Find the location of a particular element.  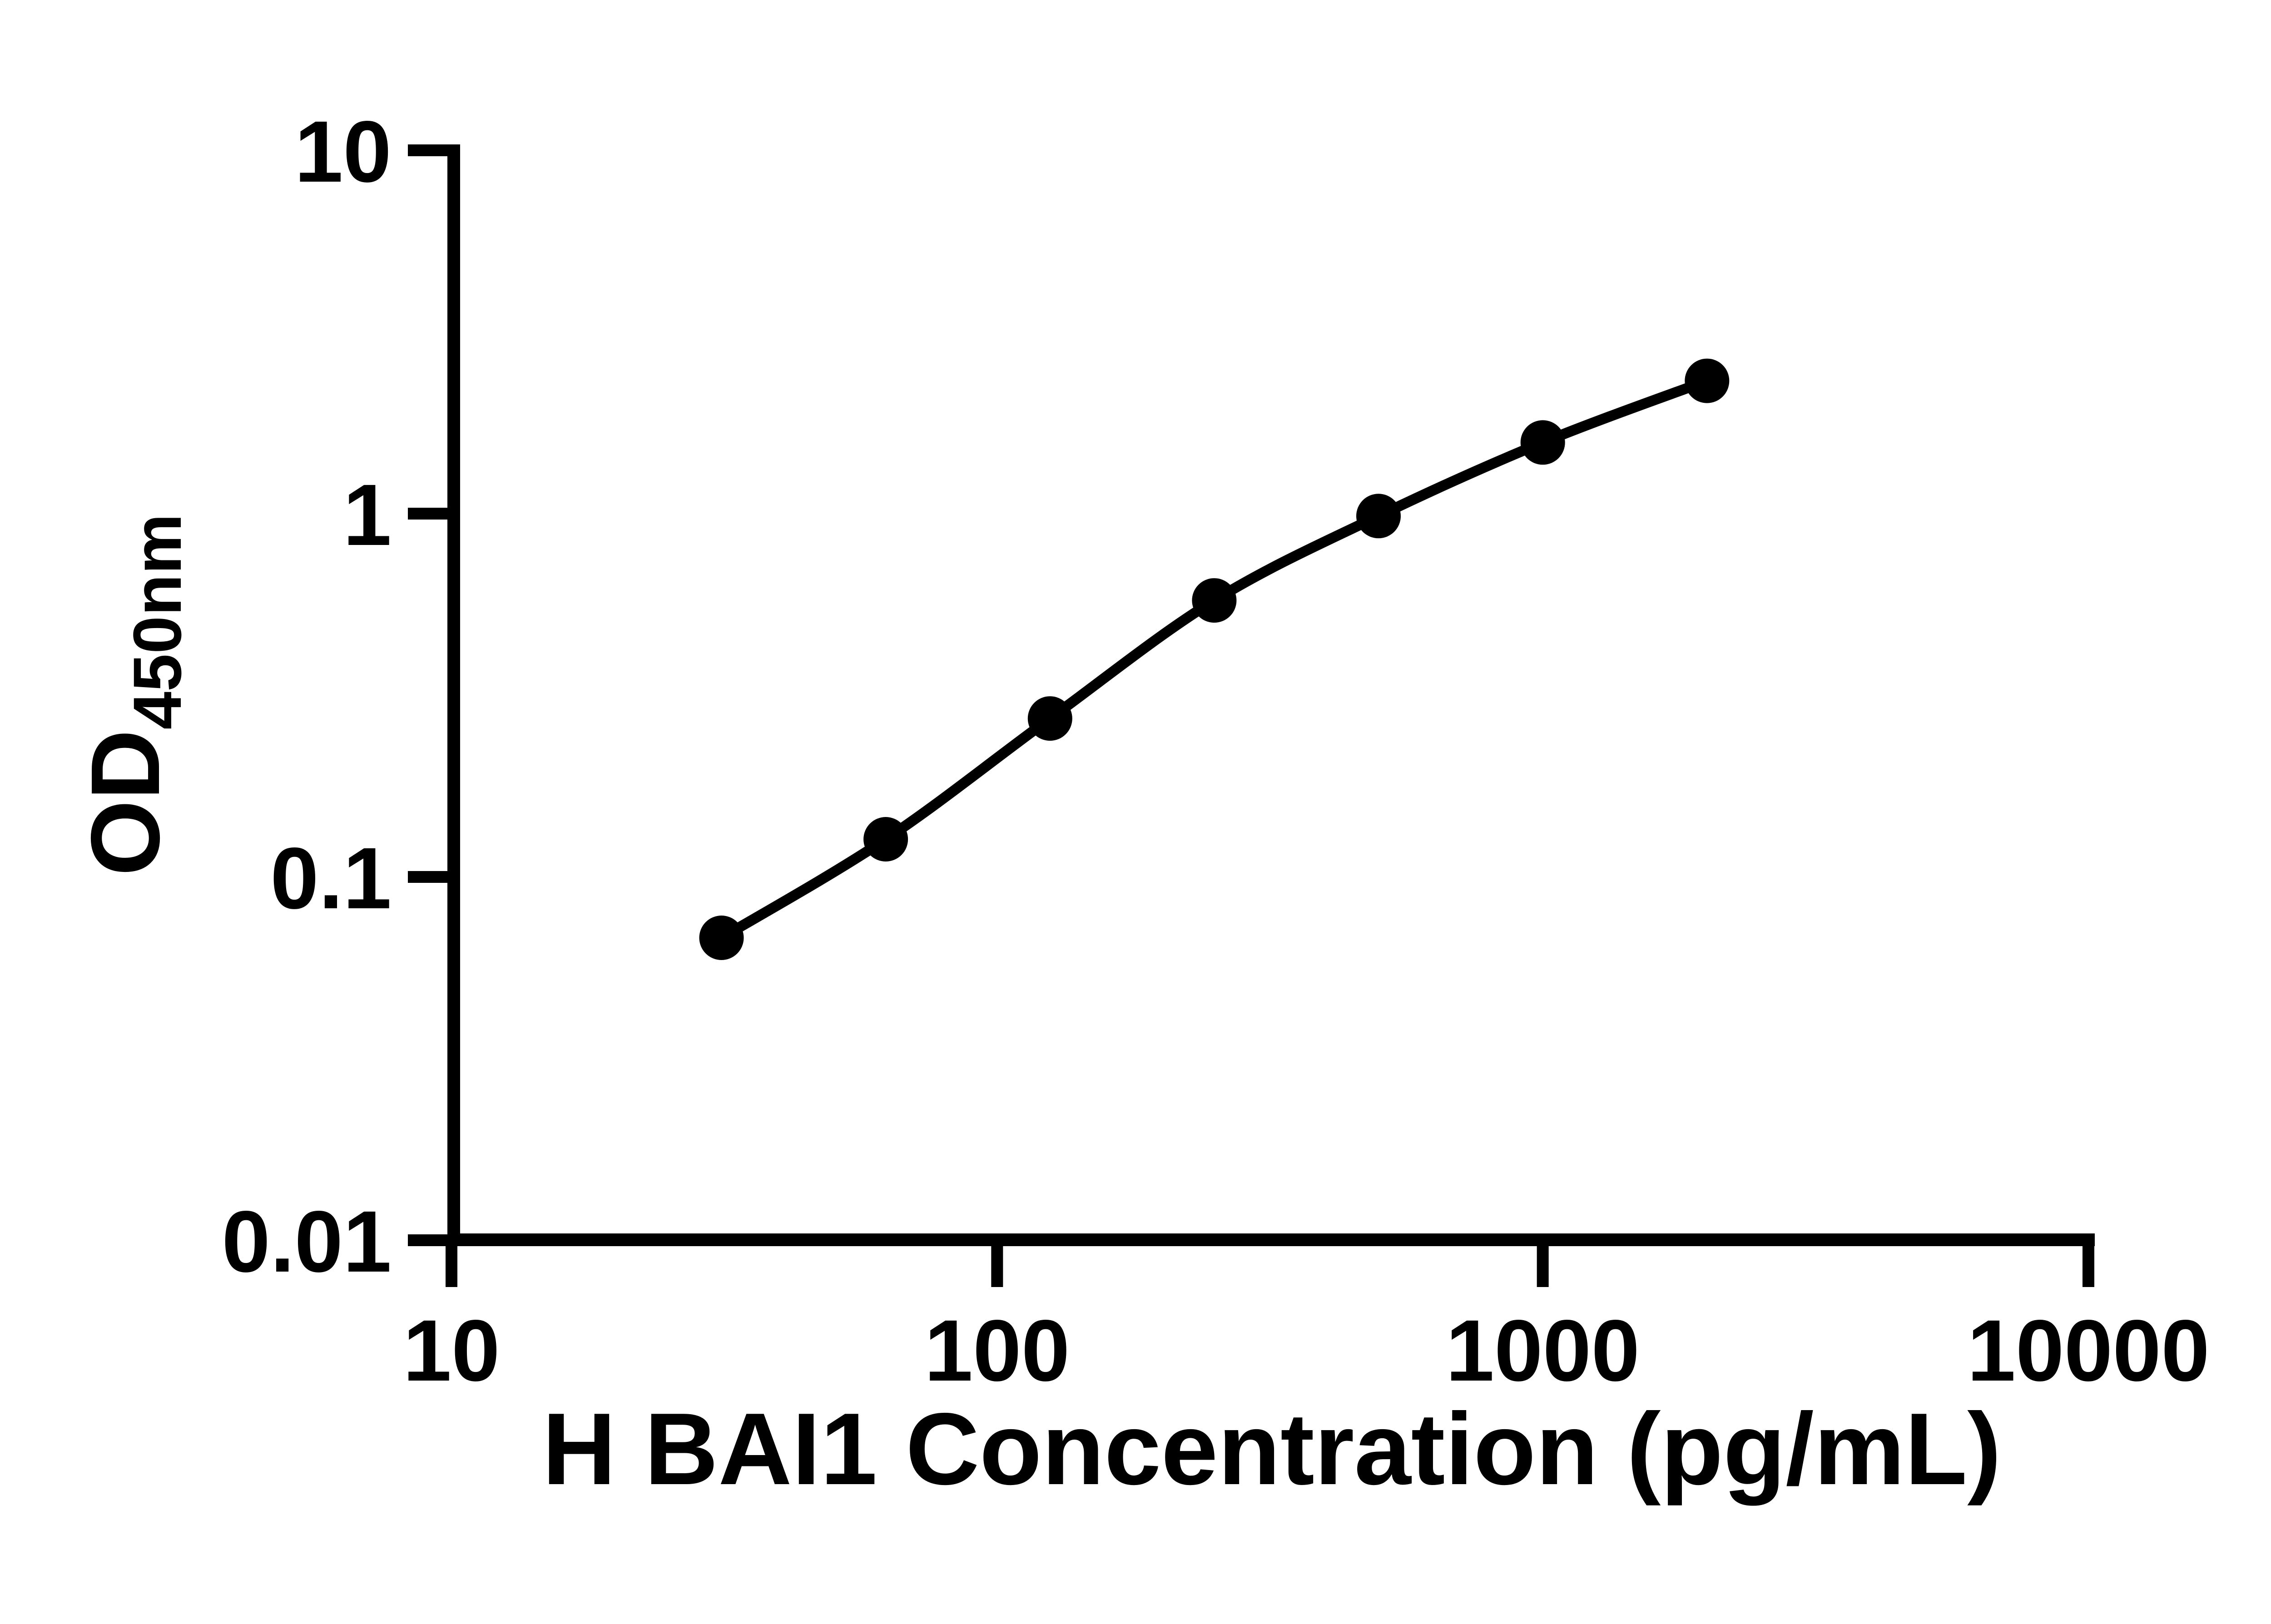

y-axis-title: OD450nm is located at coordinates (132, 695).